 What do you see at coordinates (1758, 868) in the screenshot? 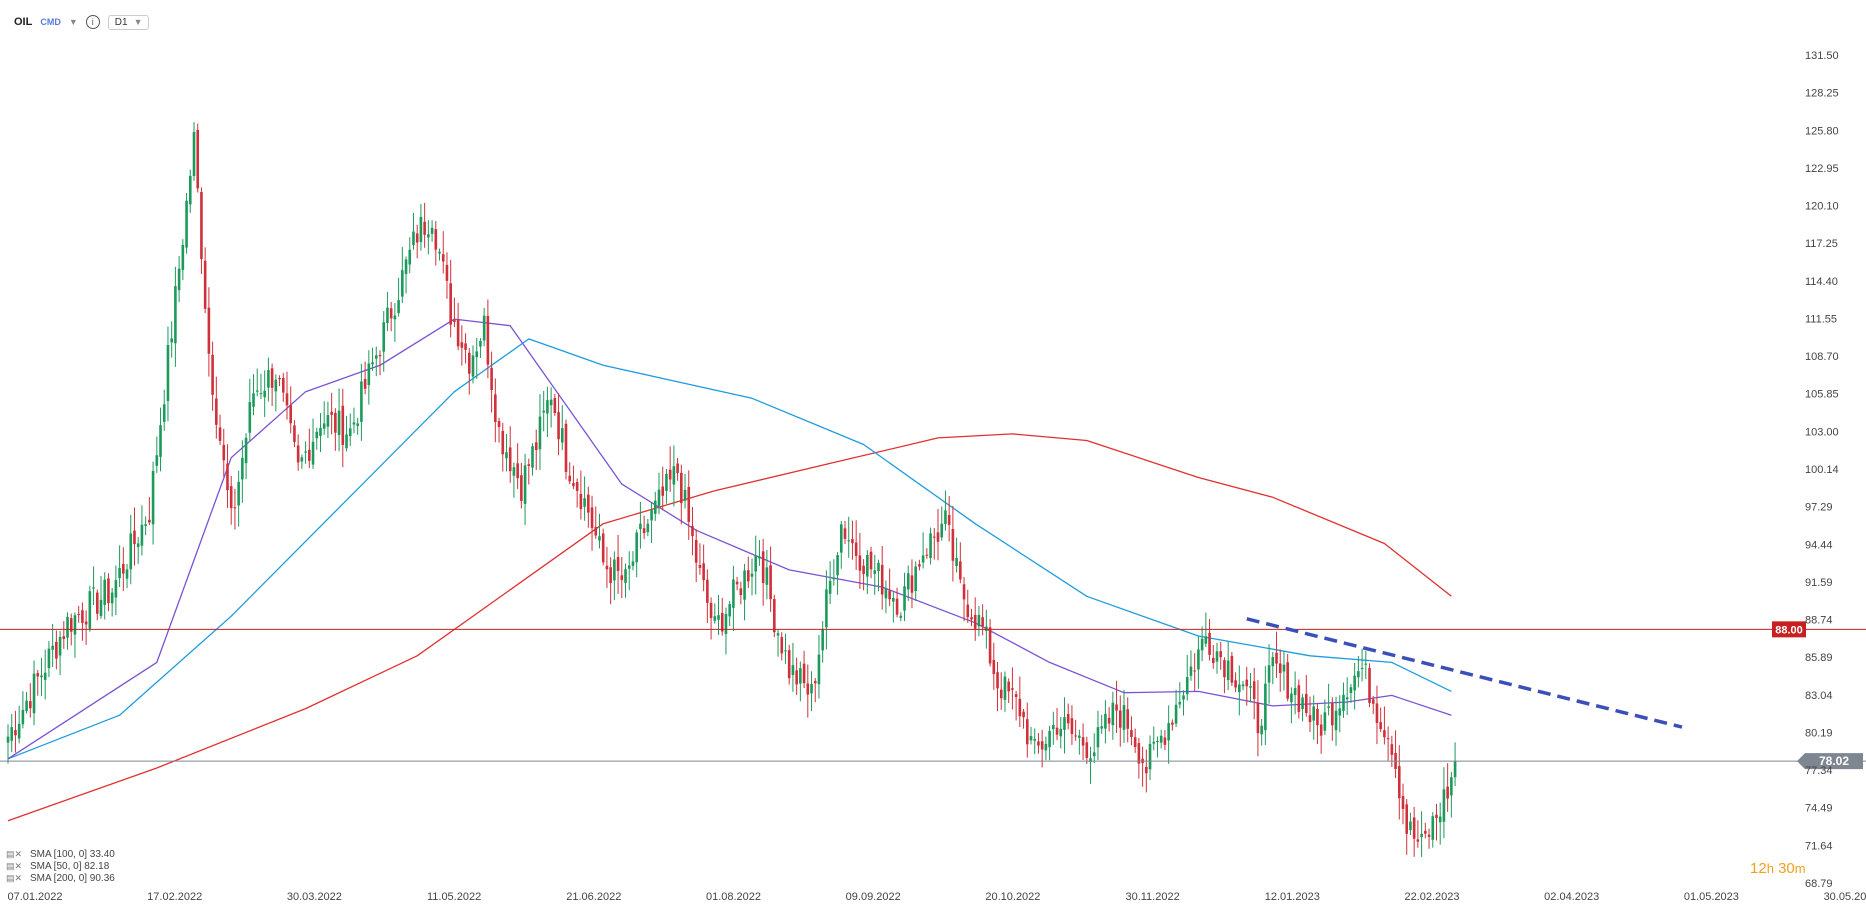
I see `timer-hours: 12` at bounding box center [1758, 868].